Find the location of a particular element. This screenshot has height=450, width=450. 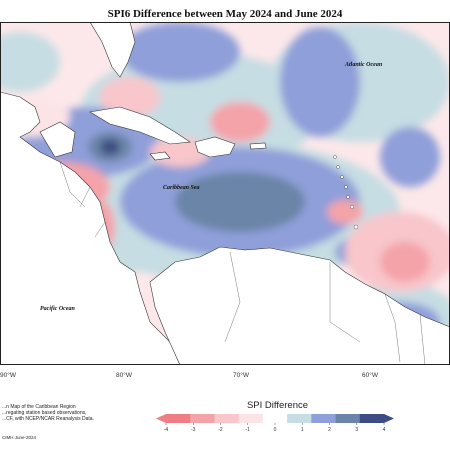

legend-tick-label: 4 is located at coordinates (384, 430).